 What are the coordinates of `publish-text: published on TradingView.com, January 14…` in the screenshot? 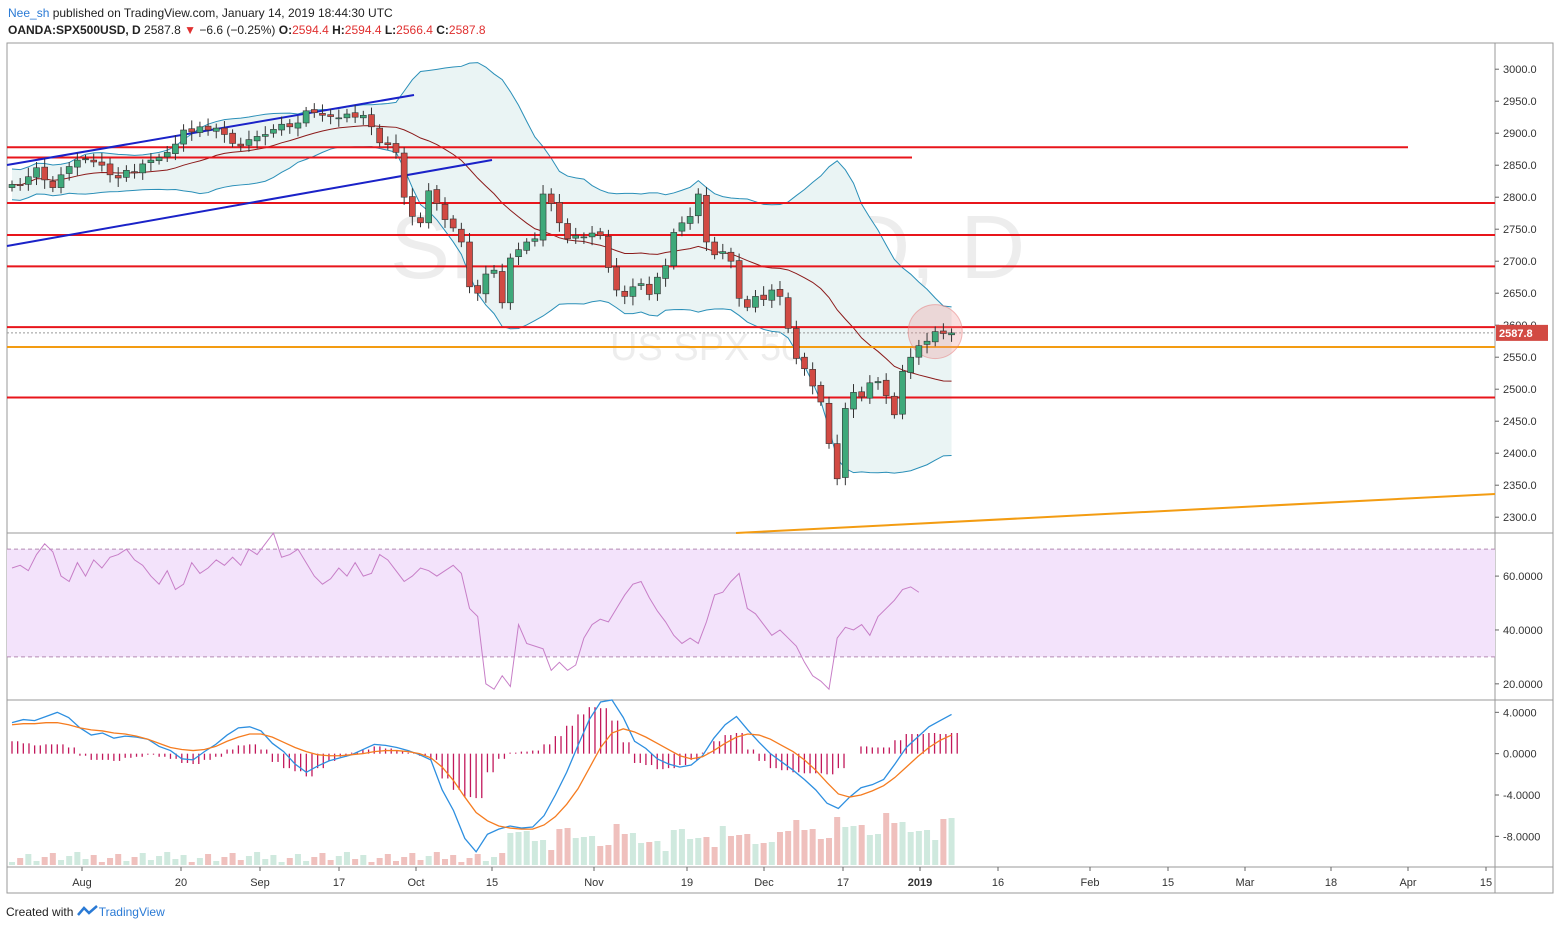 It's located at (221, 13).